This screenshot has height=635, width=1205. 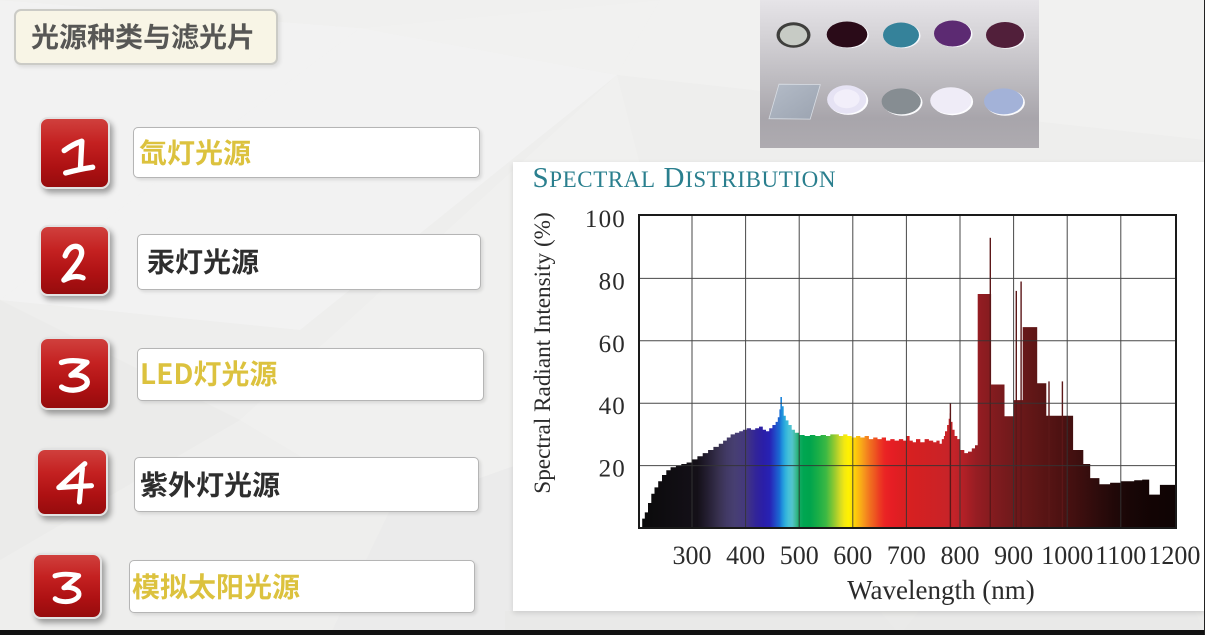 I want to click on svg-text: SPECTRAL DISTRIBUTION, so click(x=685, y=178).